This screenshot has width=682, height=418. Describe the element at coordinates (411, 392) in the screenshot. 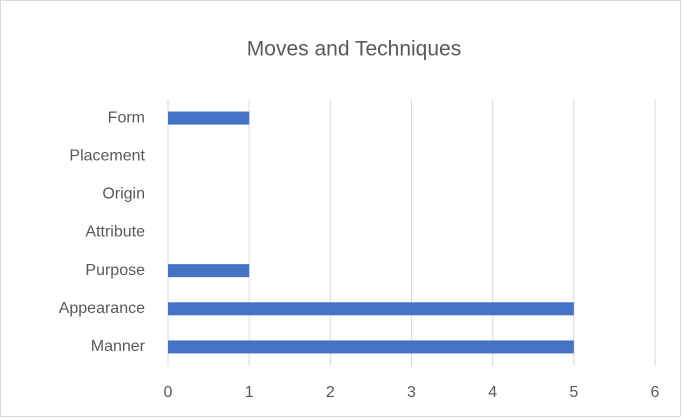

I see `x-tick-label: 3` at that location.